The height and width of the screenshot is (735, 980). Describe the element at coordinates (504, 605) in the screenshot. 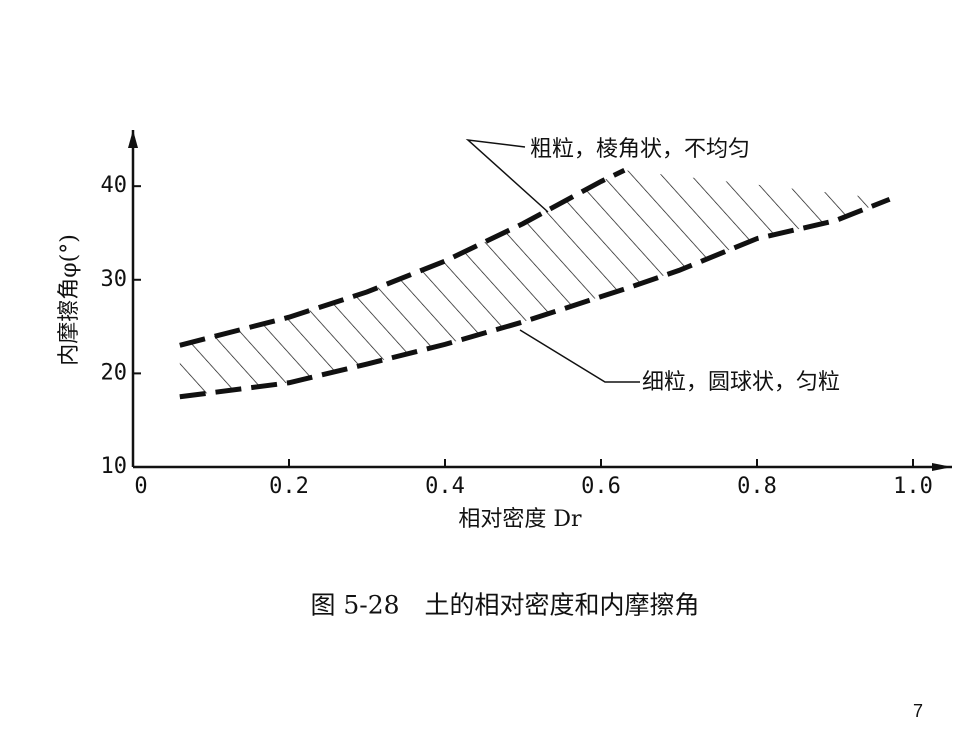

I see `caption: 图 5-28 土的相对密度和内摩擦角` at that location.